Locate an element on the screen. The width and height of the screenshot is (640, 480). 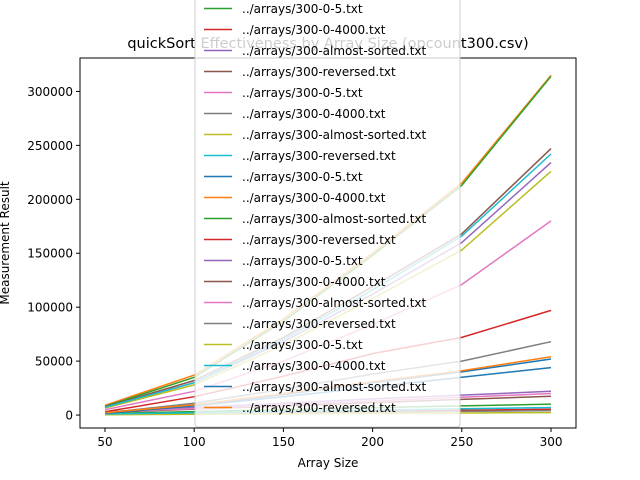
y-axis-label: Measurement Result is located at coordinates (6, 243).